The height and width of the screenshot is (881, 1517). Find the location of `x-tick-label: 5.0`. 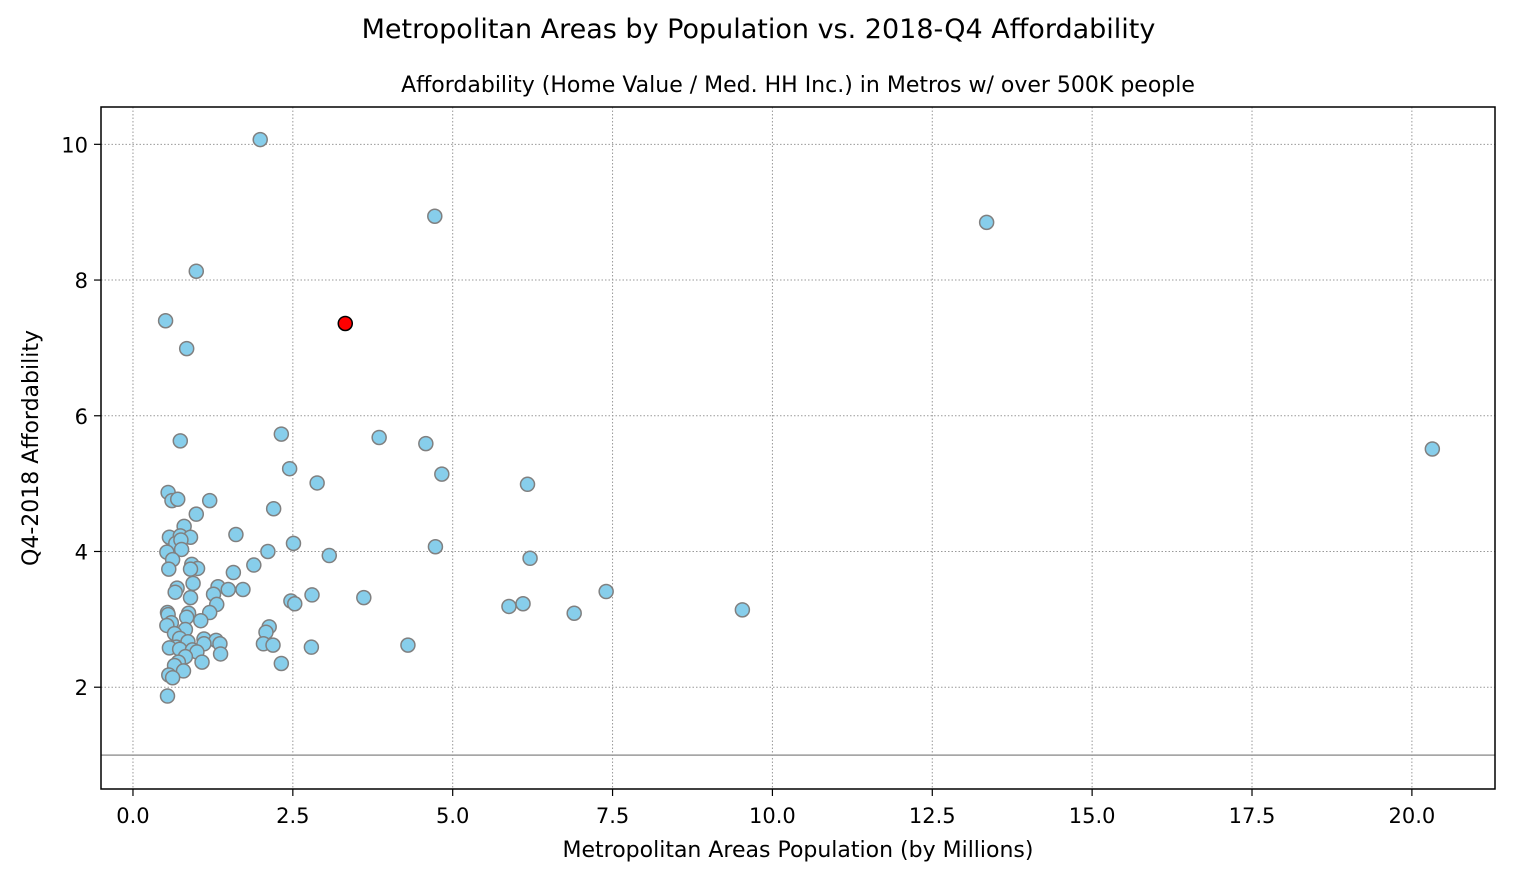

x-tick-label: 5.0 is located at coordinates (452, 816).